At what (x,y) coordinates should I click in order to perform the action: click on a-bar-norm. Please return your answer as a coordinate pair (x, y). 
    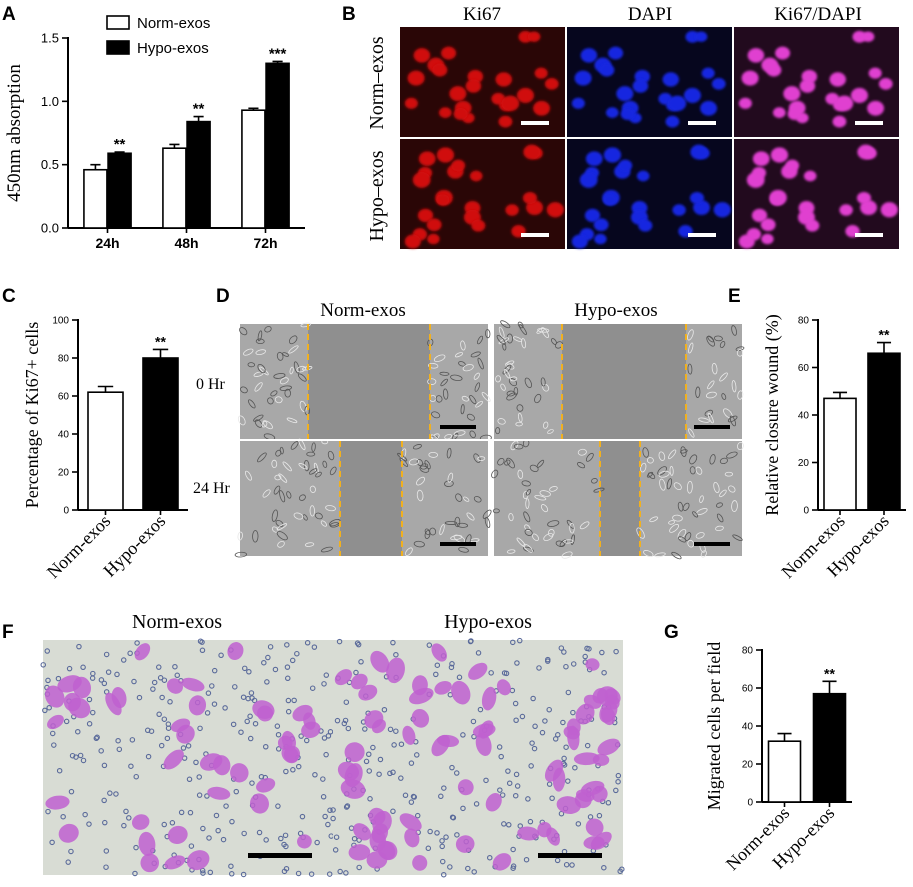
    Looking at the image, I should click on (253, 169).